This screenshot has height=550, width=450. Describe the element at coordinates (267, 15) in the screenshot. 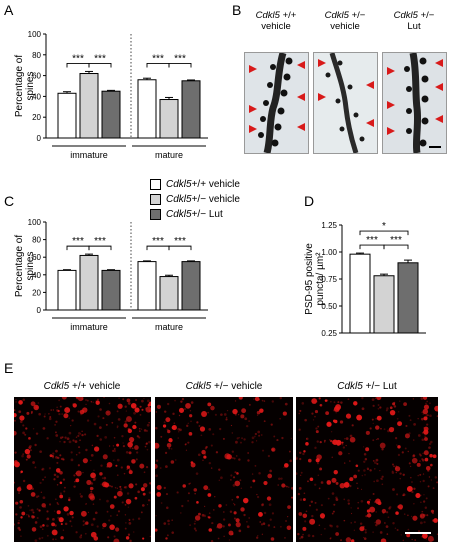

I see `gene-label: Cdkl5` at that location.